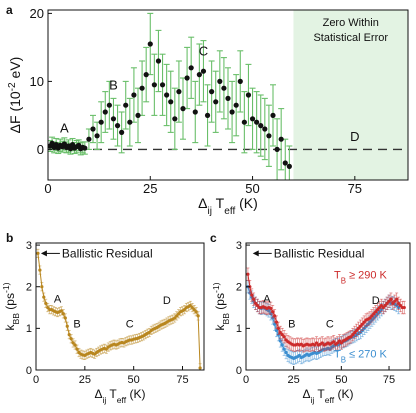 This screenshot has width=416, height=413. I want to click on panel-b-xtick-label: 50, so click(134, 380).